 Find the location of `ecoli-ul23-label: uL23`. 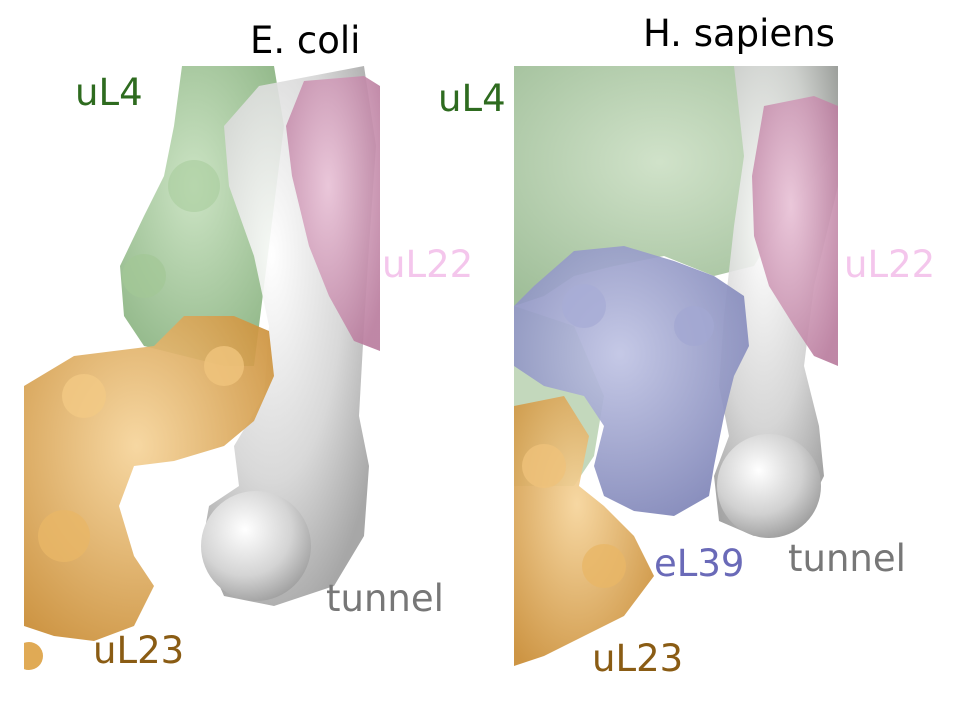

ecoli-ul23-label: uL23 is located at coordinates (138, 650).